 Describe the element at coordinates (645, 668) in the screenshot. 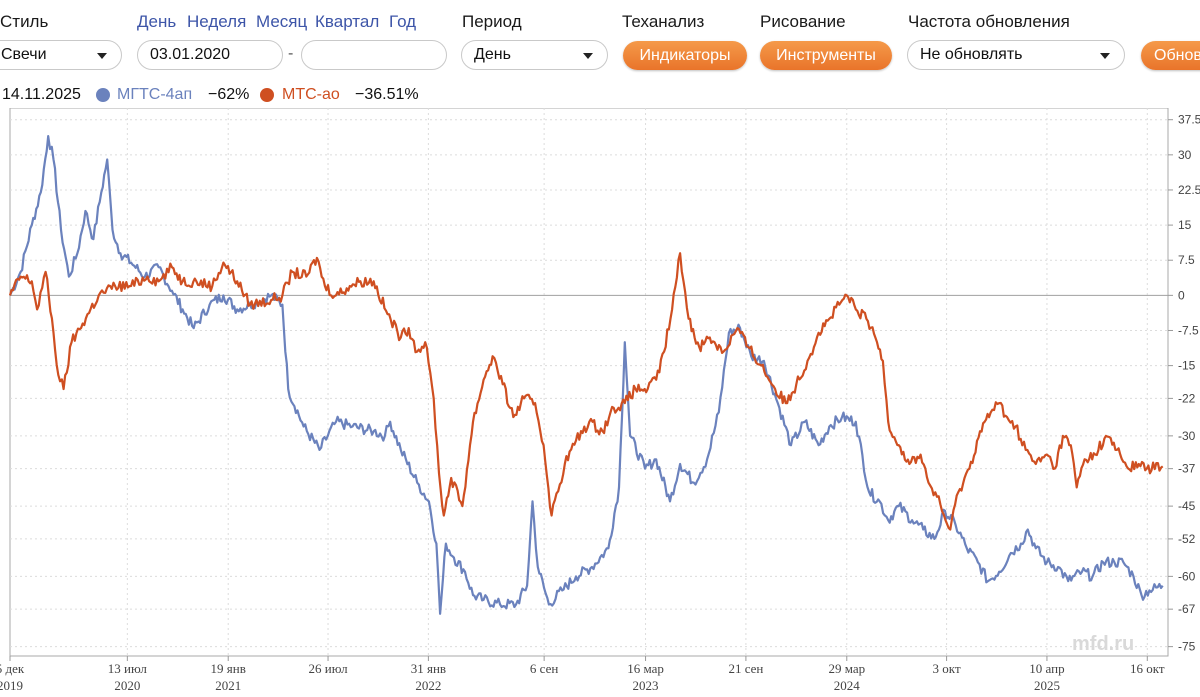

I see `x-tick-label: 16 мар` at that location.